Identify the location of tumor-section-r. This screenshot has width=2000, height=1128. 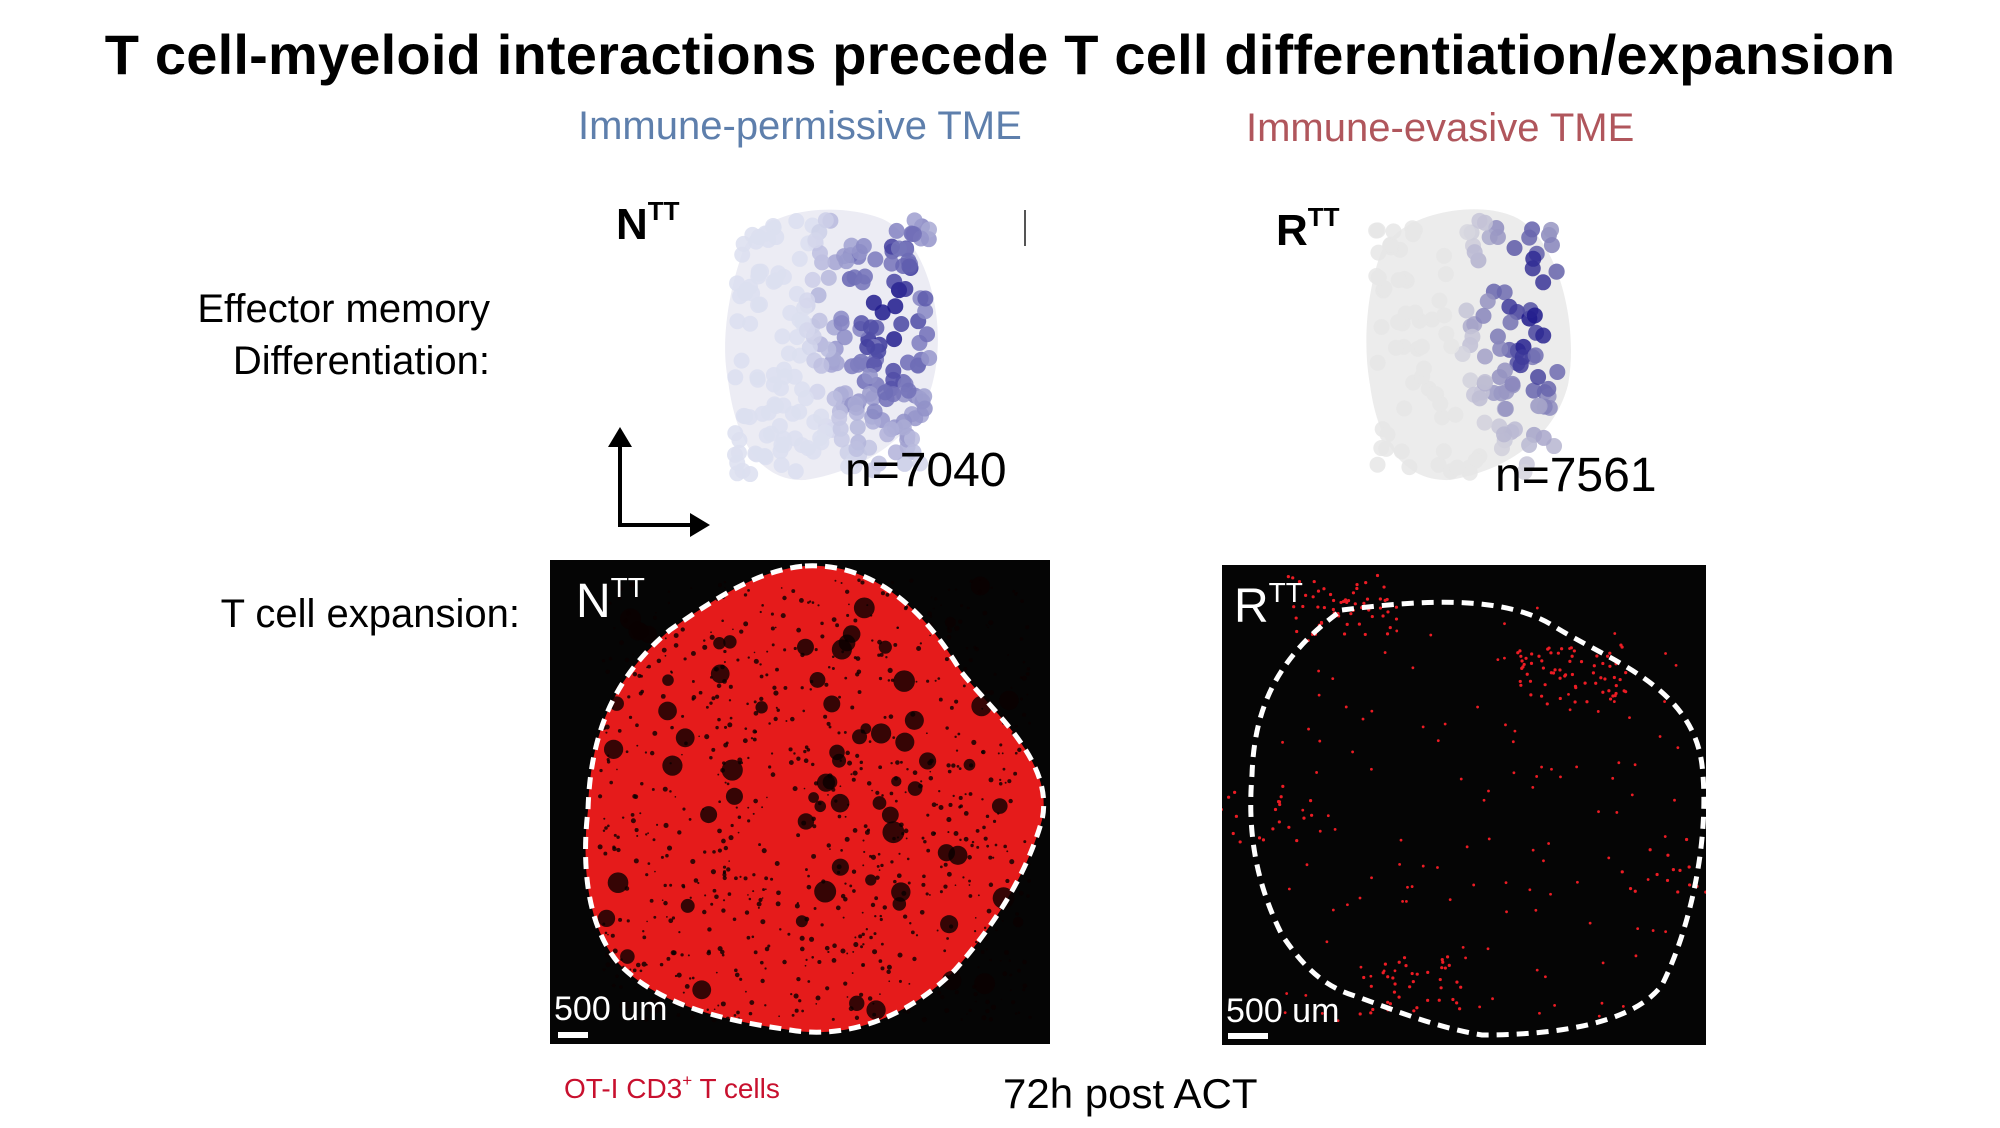
(1464, 805).